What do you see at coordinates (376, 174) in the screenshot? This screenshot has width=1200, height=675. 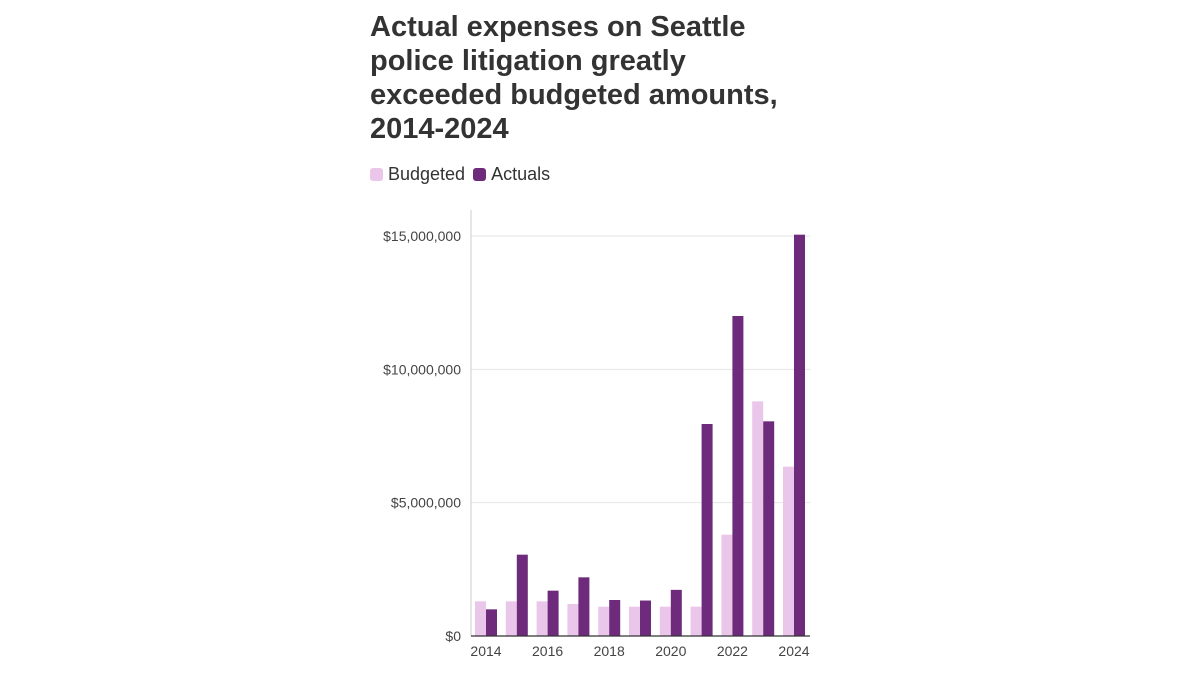 I see `legend-swatch-budgeted` at bounding box center [376, 174].